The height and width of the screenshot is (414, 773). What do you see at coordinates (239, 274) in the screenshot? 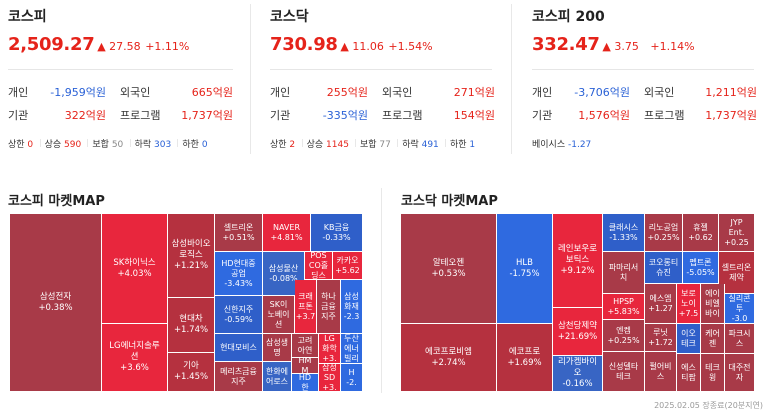
I see `kospi-tile: HD현대중 공업 -3.43%` at bounding box center [239, 274].